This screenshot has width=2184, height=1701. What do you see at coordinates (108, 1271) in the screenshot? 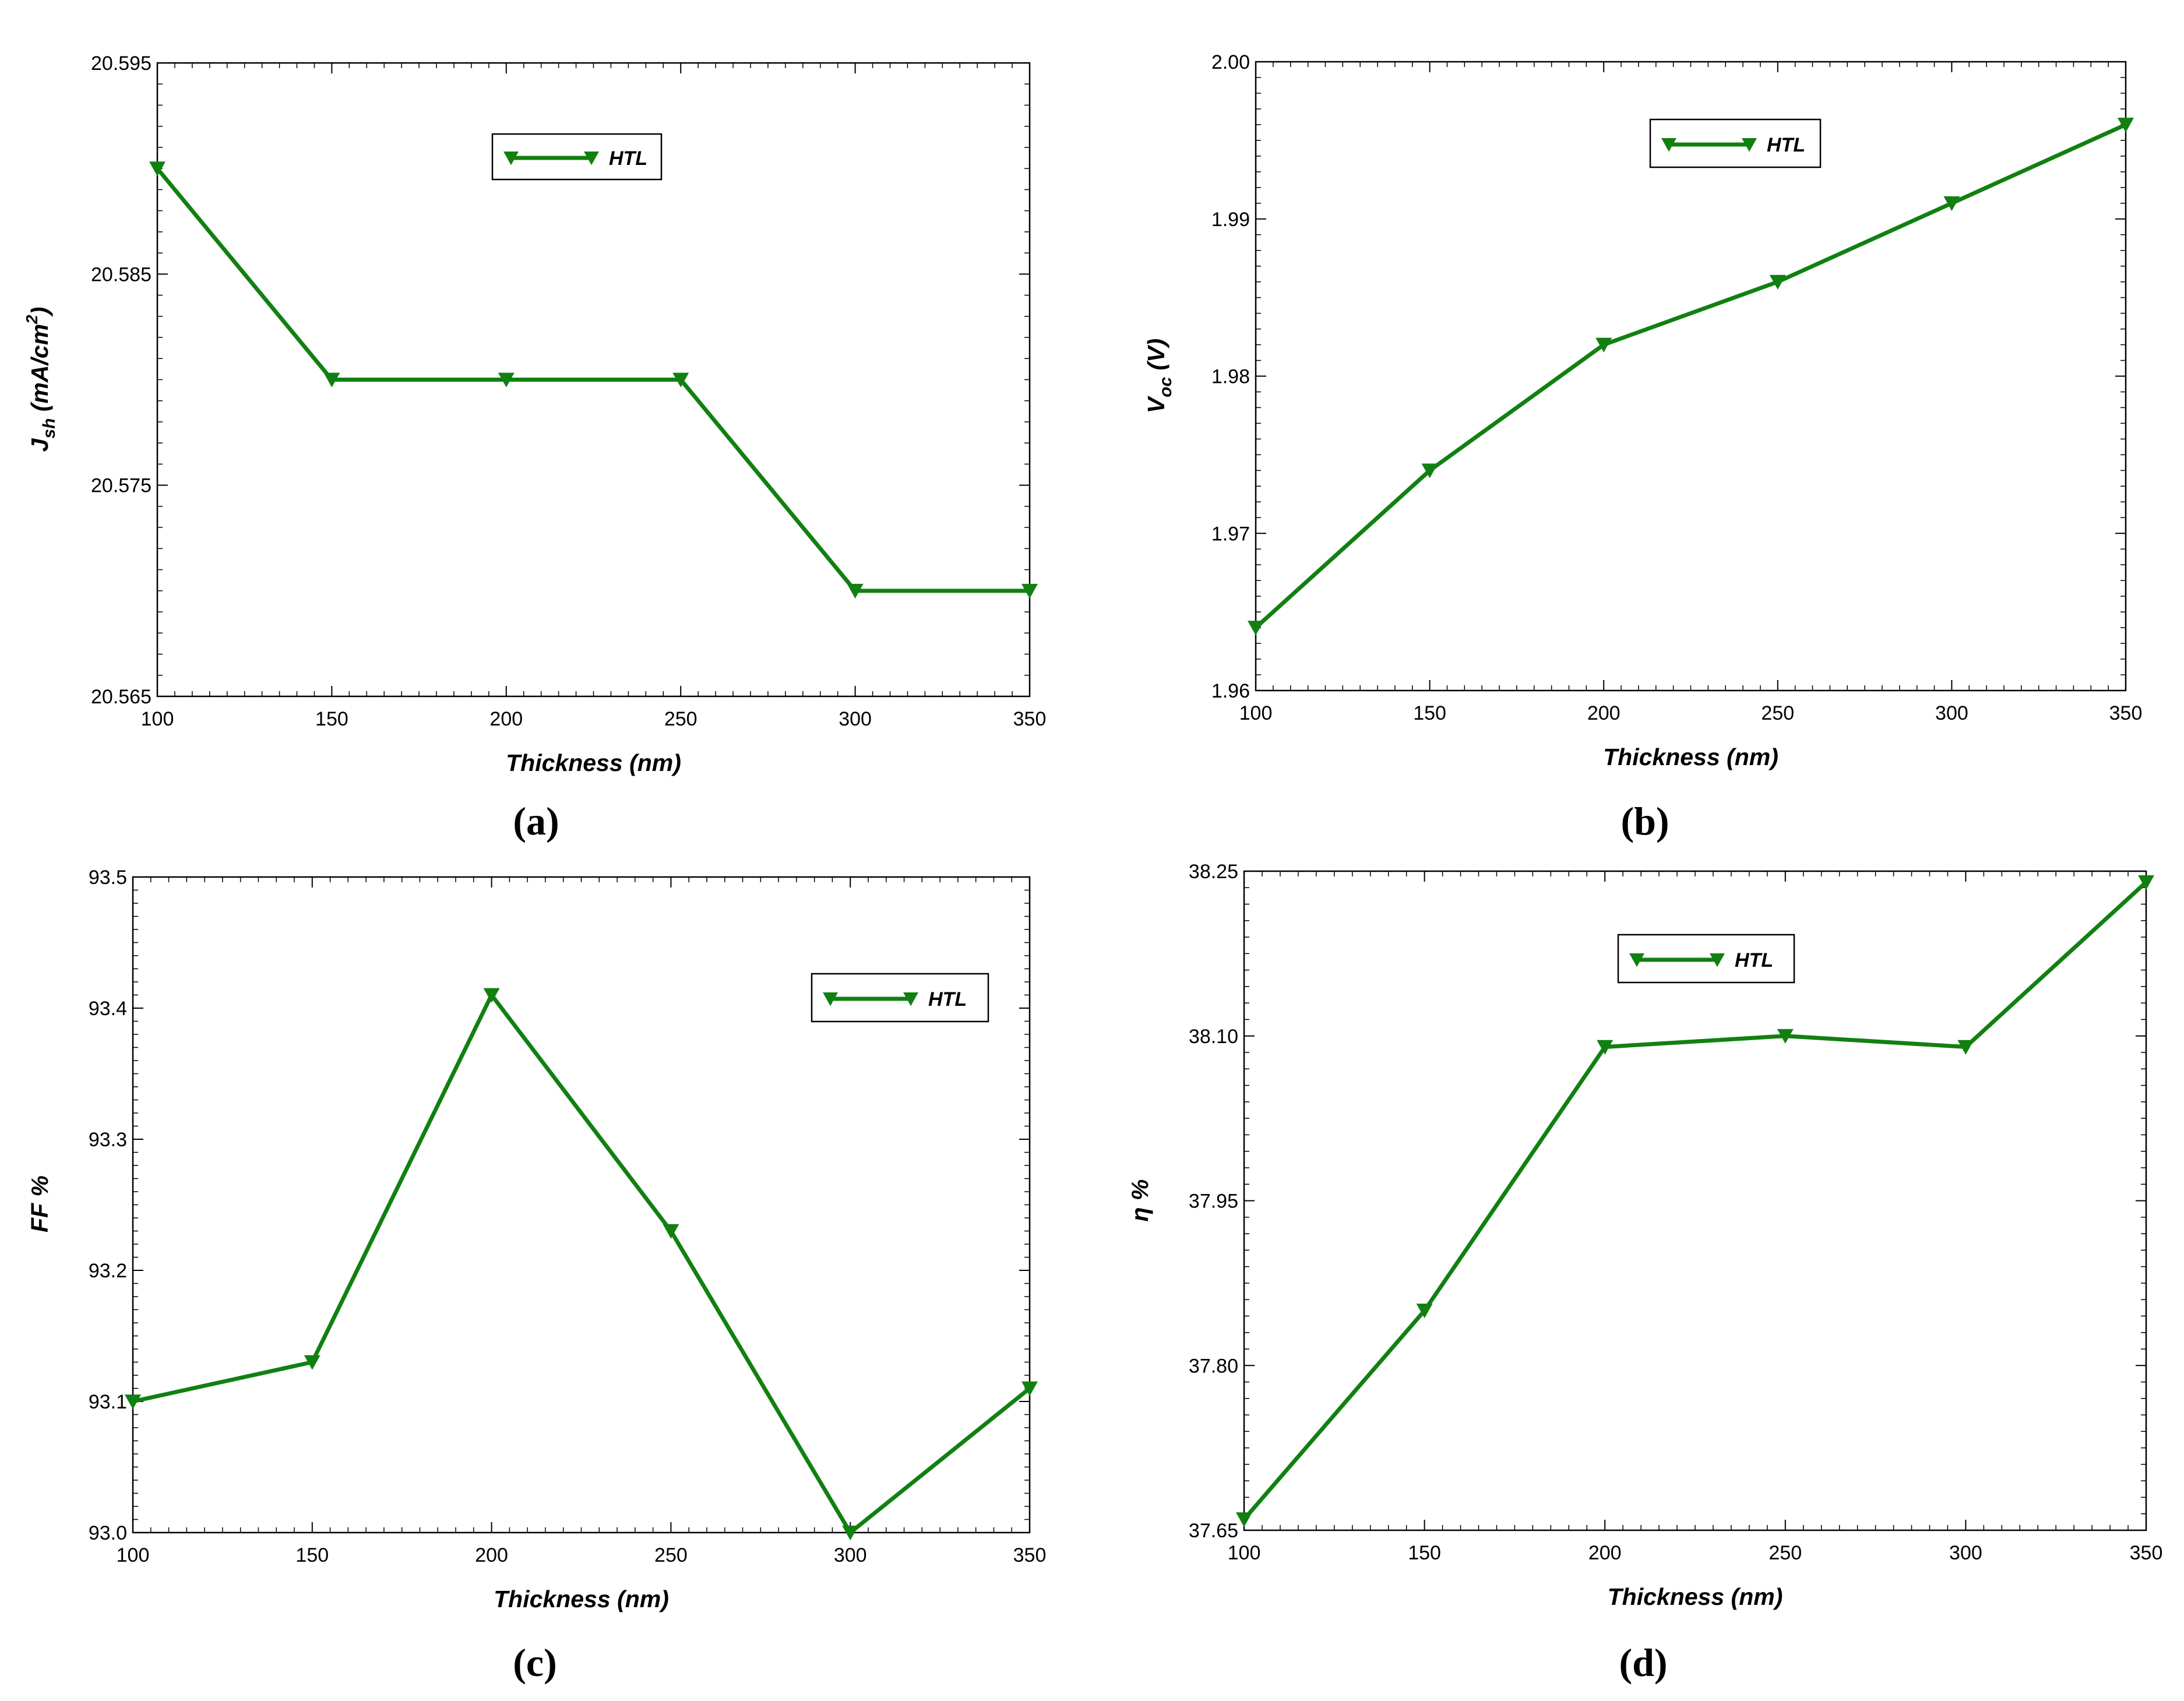
I see `y-tick-label: 93.2` at bounding box center [108, 1271].